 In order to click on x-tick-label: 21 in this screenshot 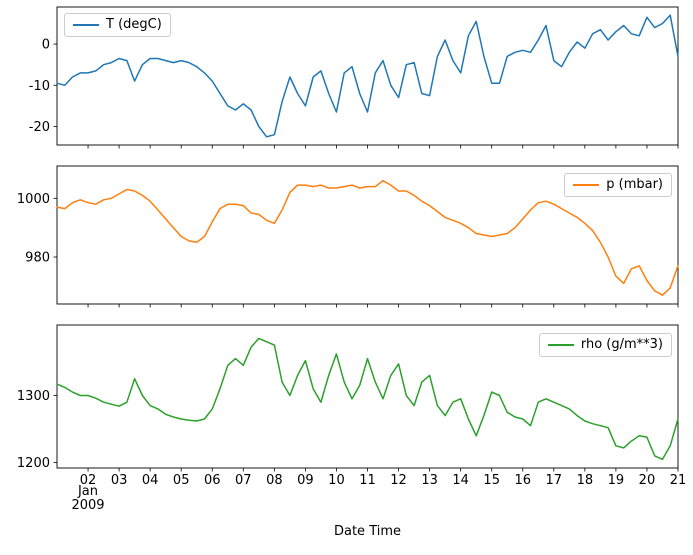, I will do `click(678, 480)`.